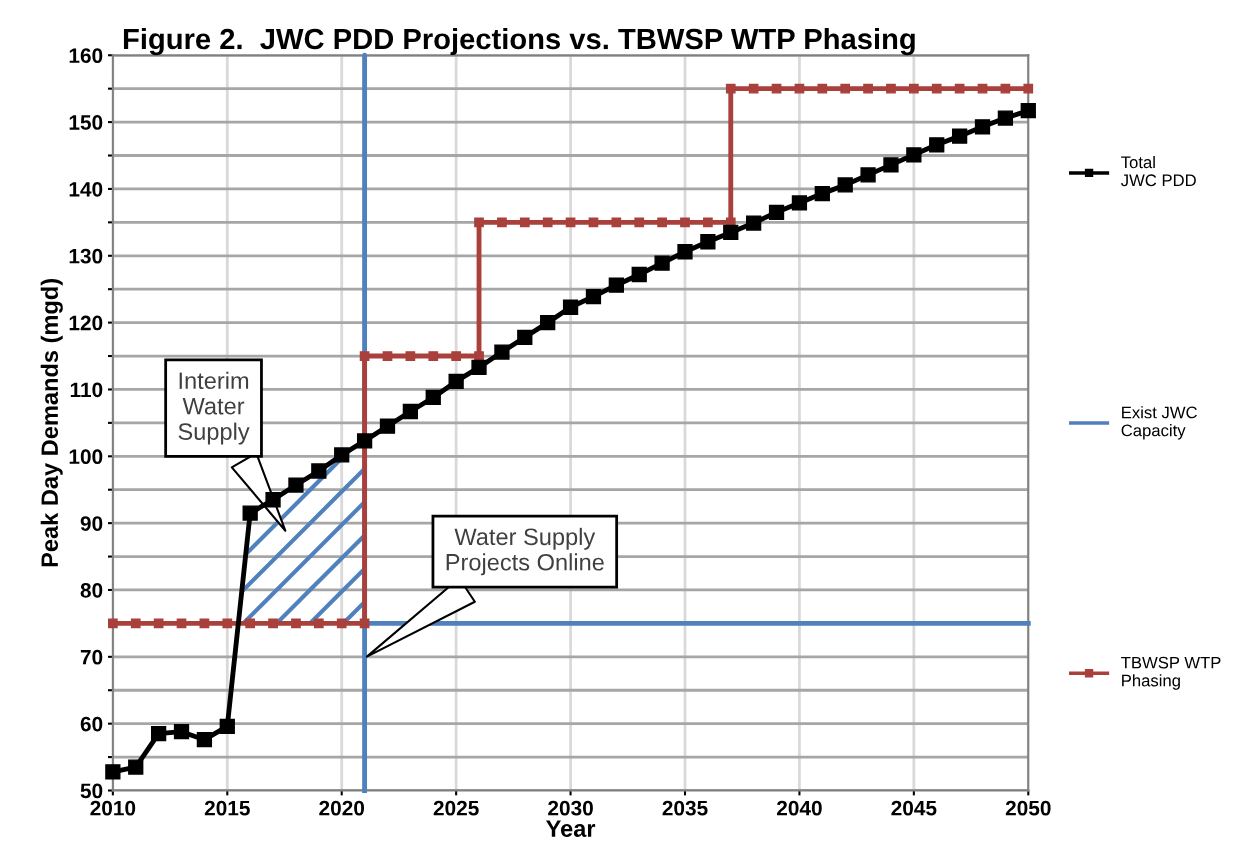  Describe the element at coordinates (1028, 808) in the screenshot. I see `x-tick-label: 2050` at that location.